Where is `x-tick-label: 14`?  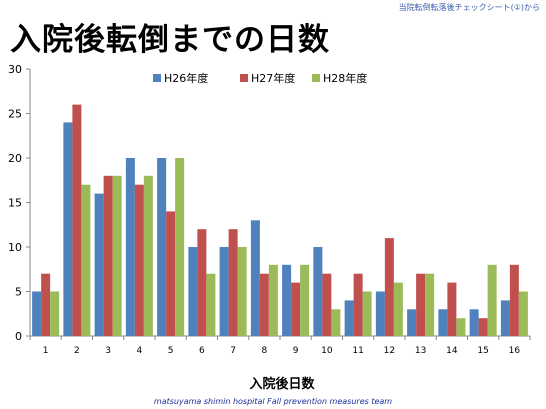 x-tick-label: 14 is located at coordinates (452, 351).